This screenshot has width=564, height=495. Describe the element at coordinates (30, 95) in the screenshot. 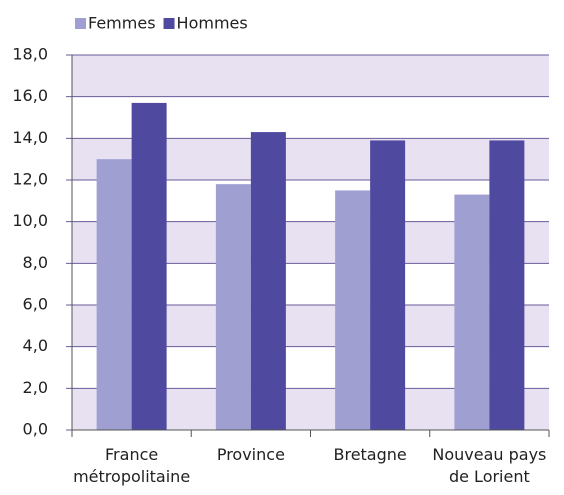

I see `y-tick-label: 16,0` at that location.